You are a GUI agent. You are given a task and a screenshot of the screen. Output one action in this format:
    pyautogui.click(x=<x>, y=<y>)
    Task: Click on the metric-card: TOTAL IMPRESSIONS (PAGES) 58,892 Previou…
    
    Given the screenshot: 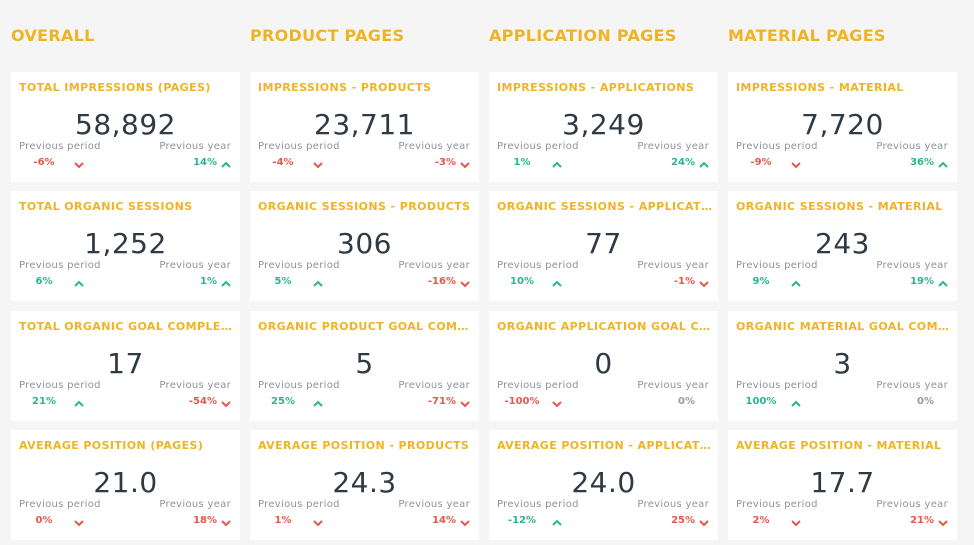 What is the action you would take?
    pyautogui.click(x=125, y=127)
    